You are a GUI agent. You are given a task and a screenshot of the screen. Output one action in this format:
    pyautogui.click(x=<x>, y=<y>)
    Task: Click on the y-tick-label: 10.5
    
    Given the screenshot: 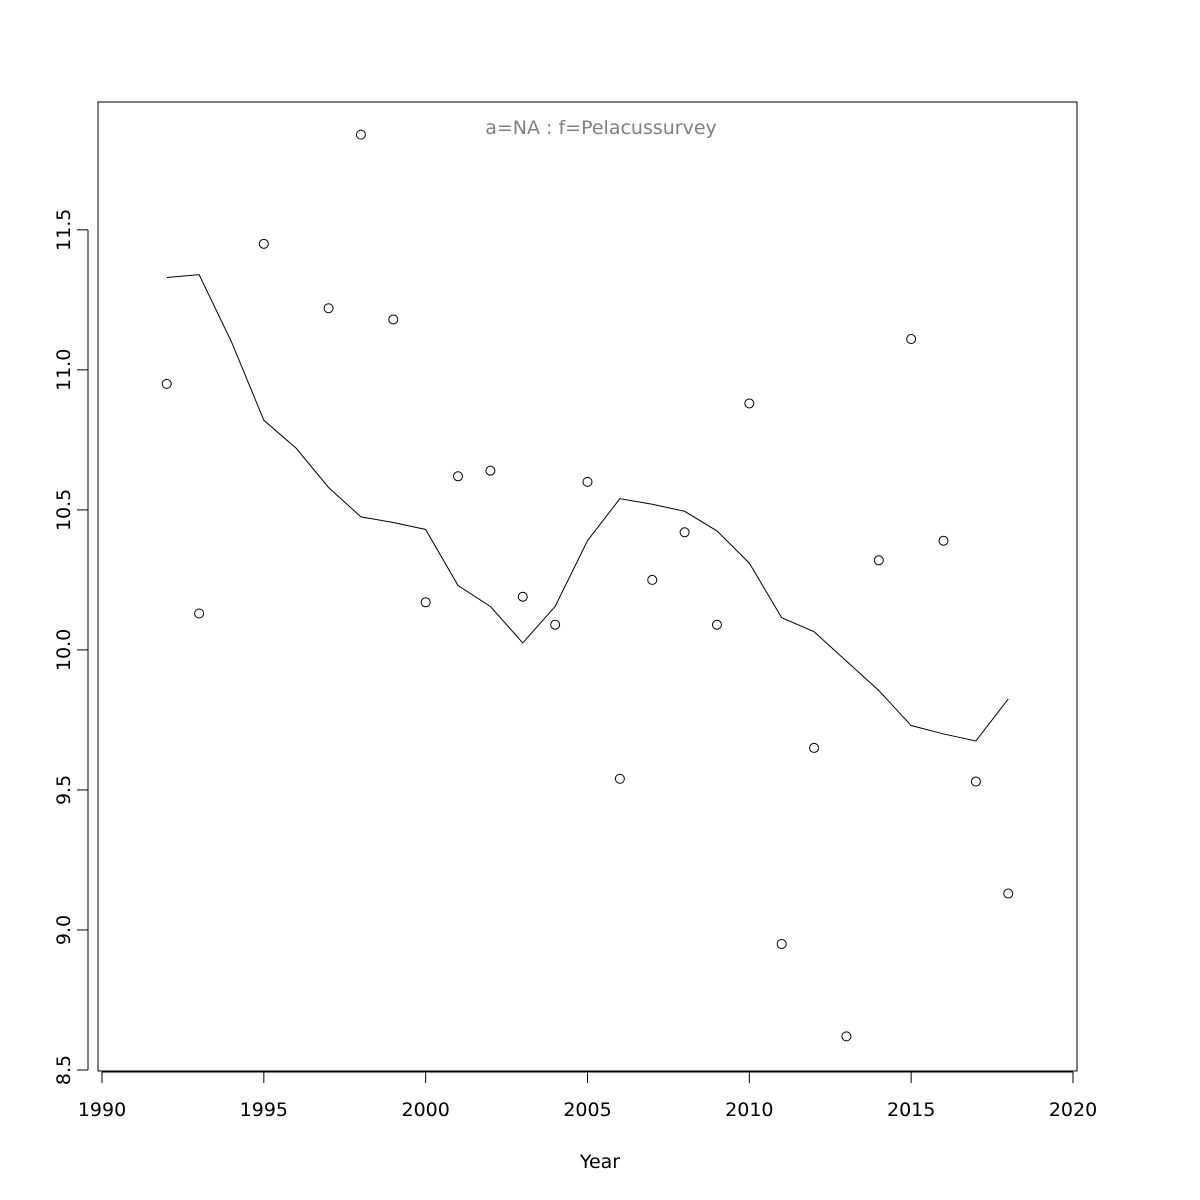 What is the action you would take?
    pyautogui.click(x=64, y=510)
    